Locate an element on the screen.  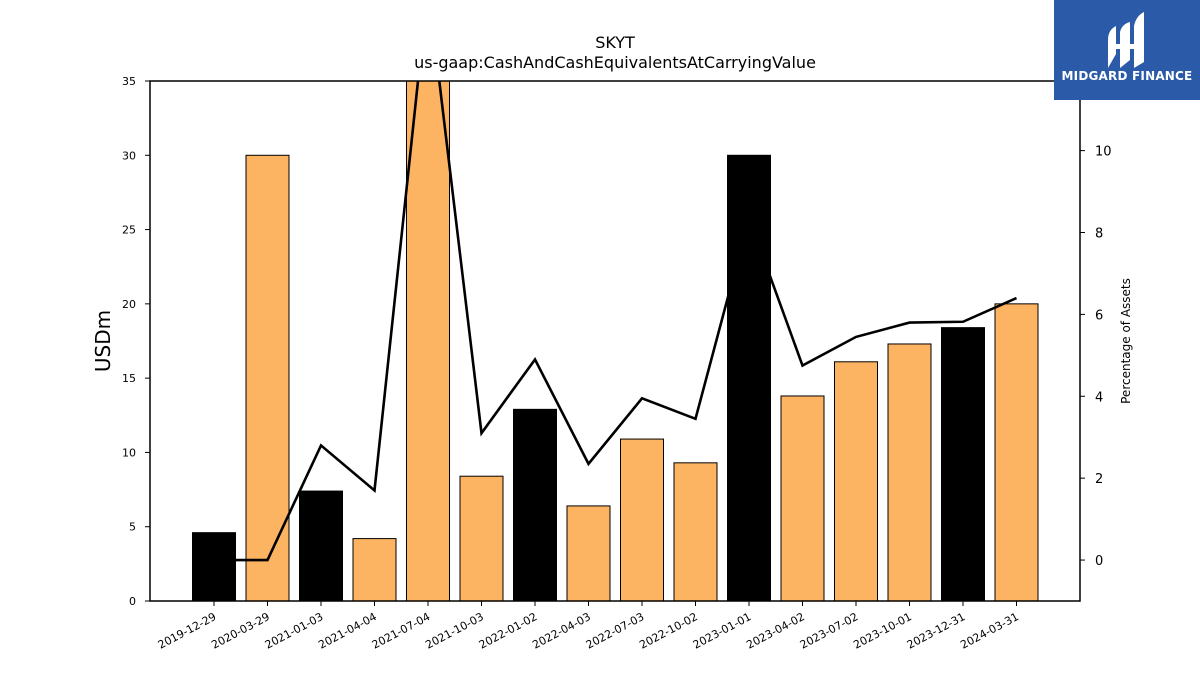
x-tick-label: 2022-04-03 is located at coordinates (561, 630).